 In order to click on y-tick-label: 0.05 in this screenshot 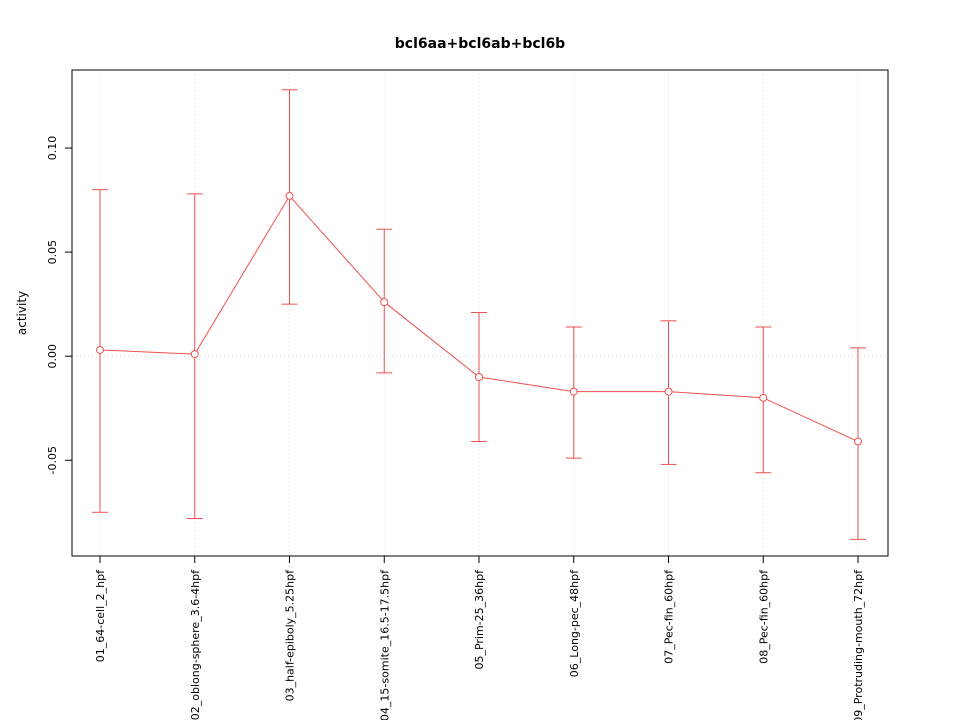, I will do `click(52, 252)`.